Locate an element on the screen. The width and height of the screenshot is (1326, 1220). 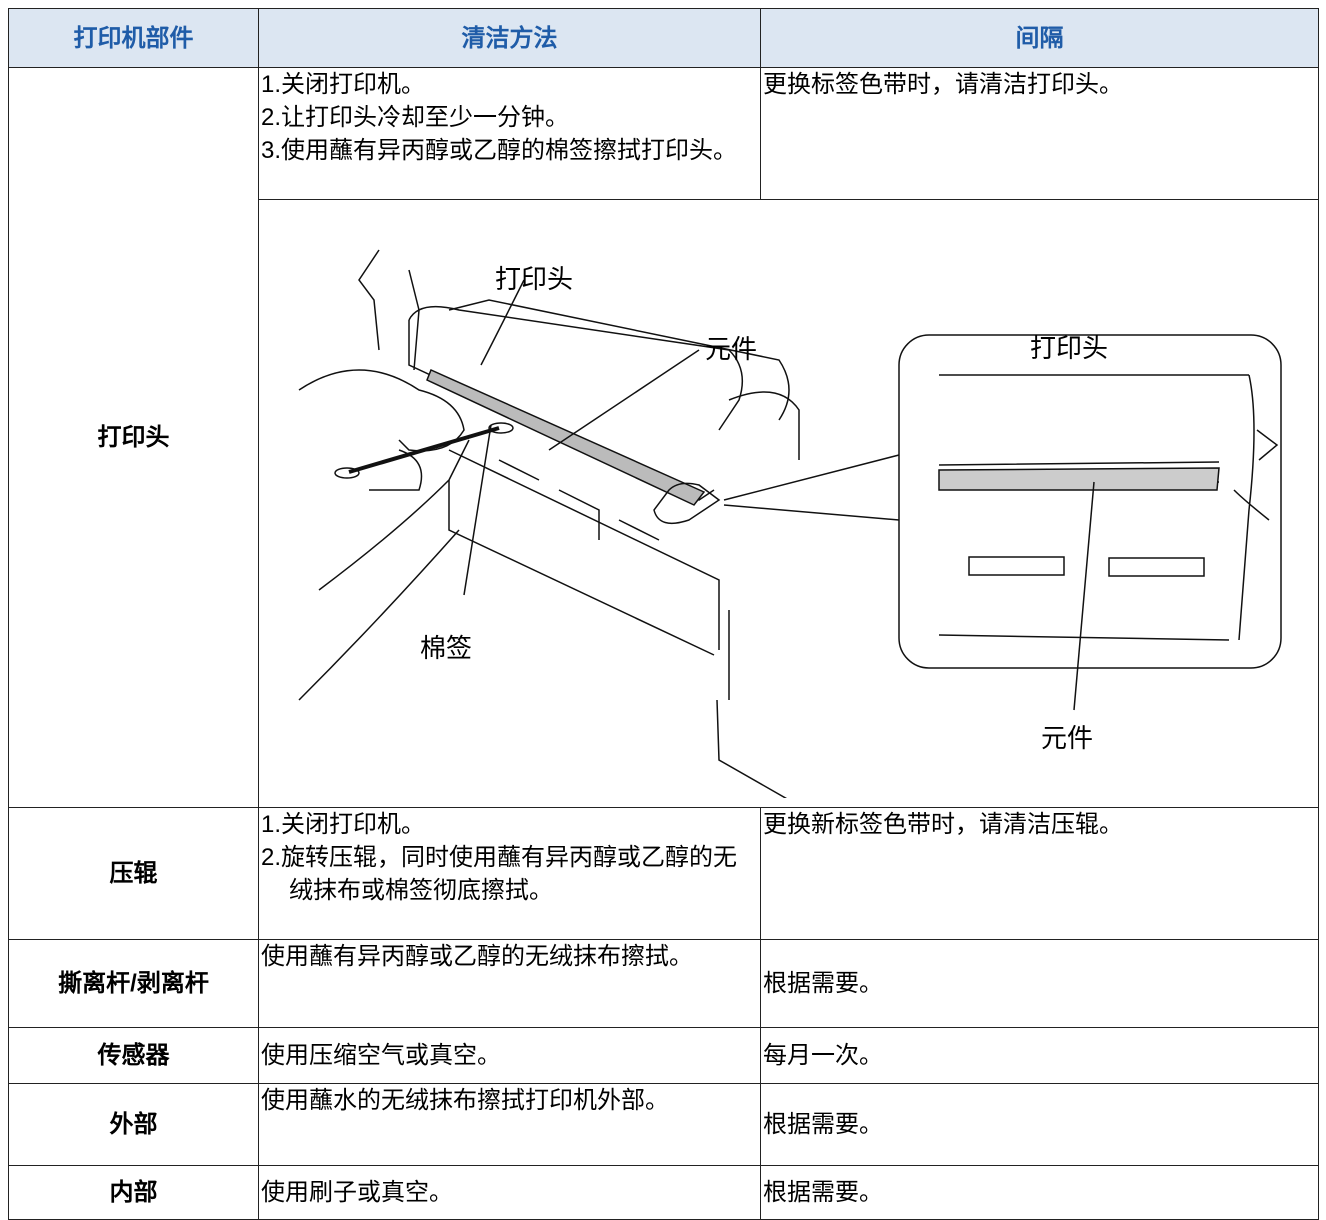
row: 撕离杆/剥离杆 使用蘸有异丙醇或乙醇的无绒抹布擦拭。 根据需要。 is located at coordinates (663, 983).